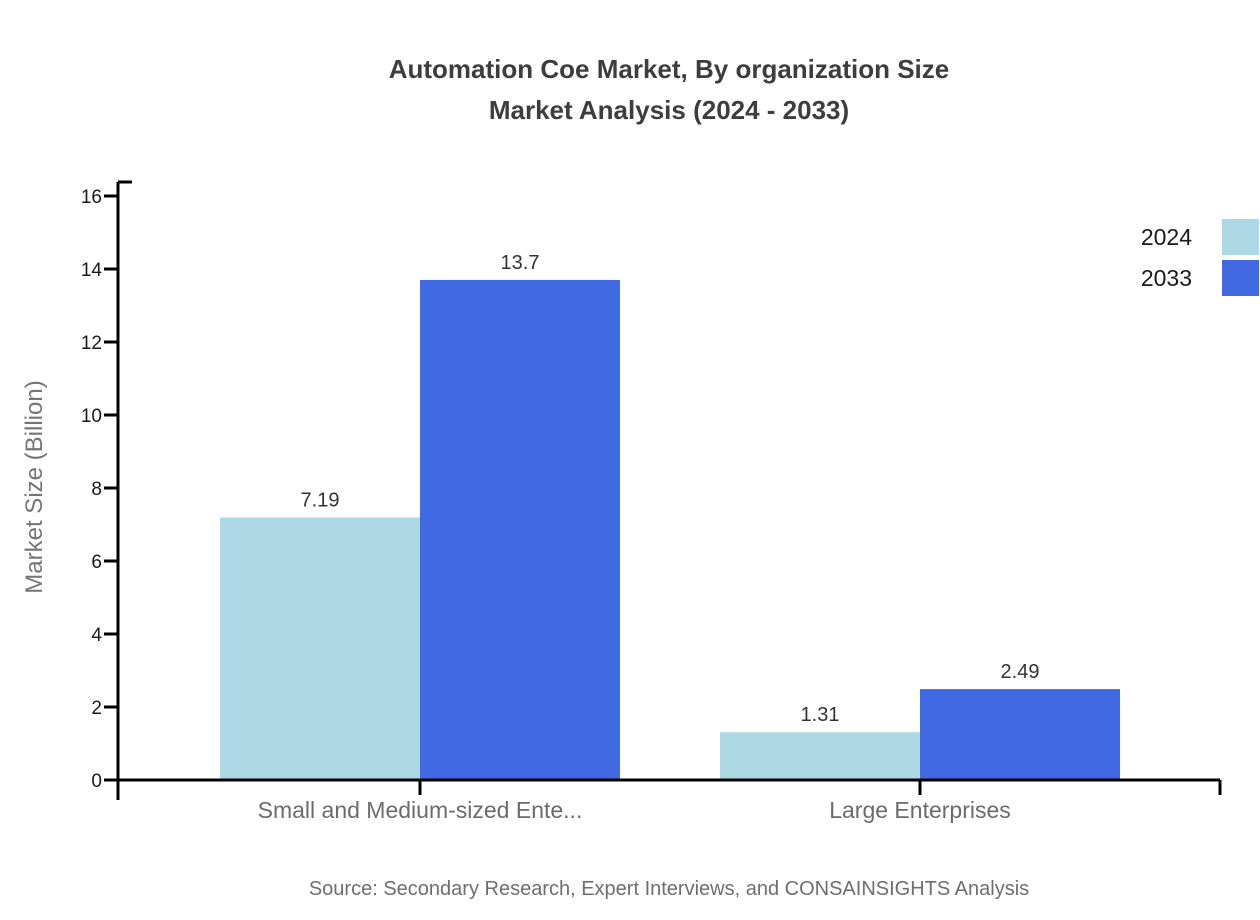 The width and height of the screenshot is (1260, 920). I want to click on y-tick-label: 0, so click(96, 781).